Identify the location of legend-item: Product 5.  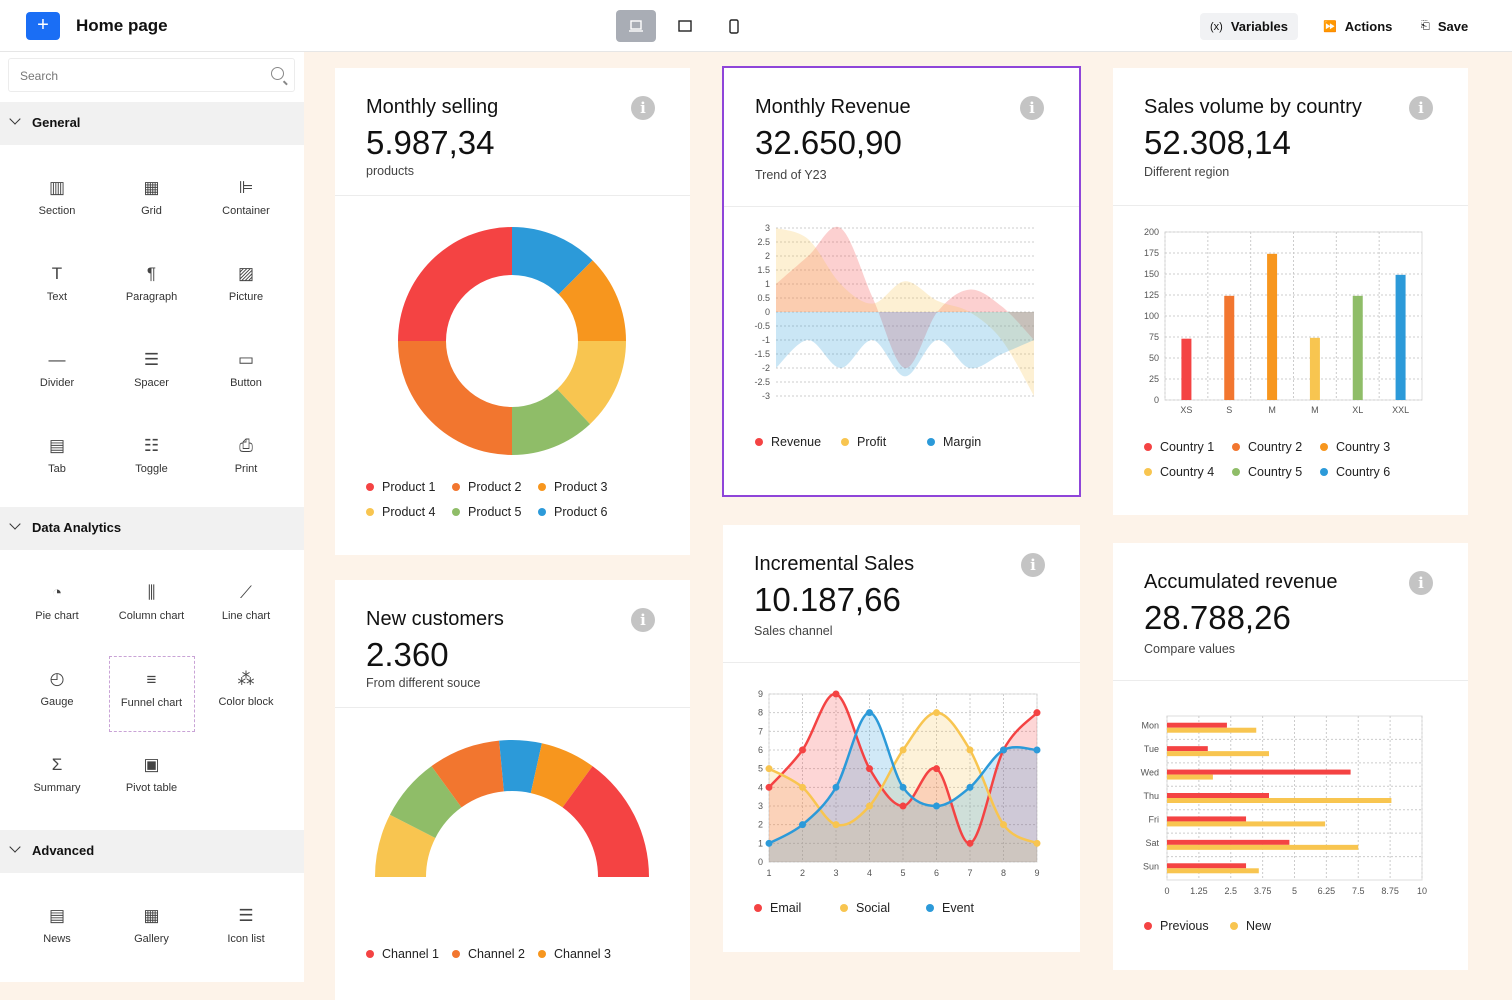
(487, 512).